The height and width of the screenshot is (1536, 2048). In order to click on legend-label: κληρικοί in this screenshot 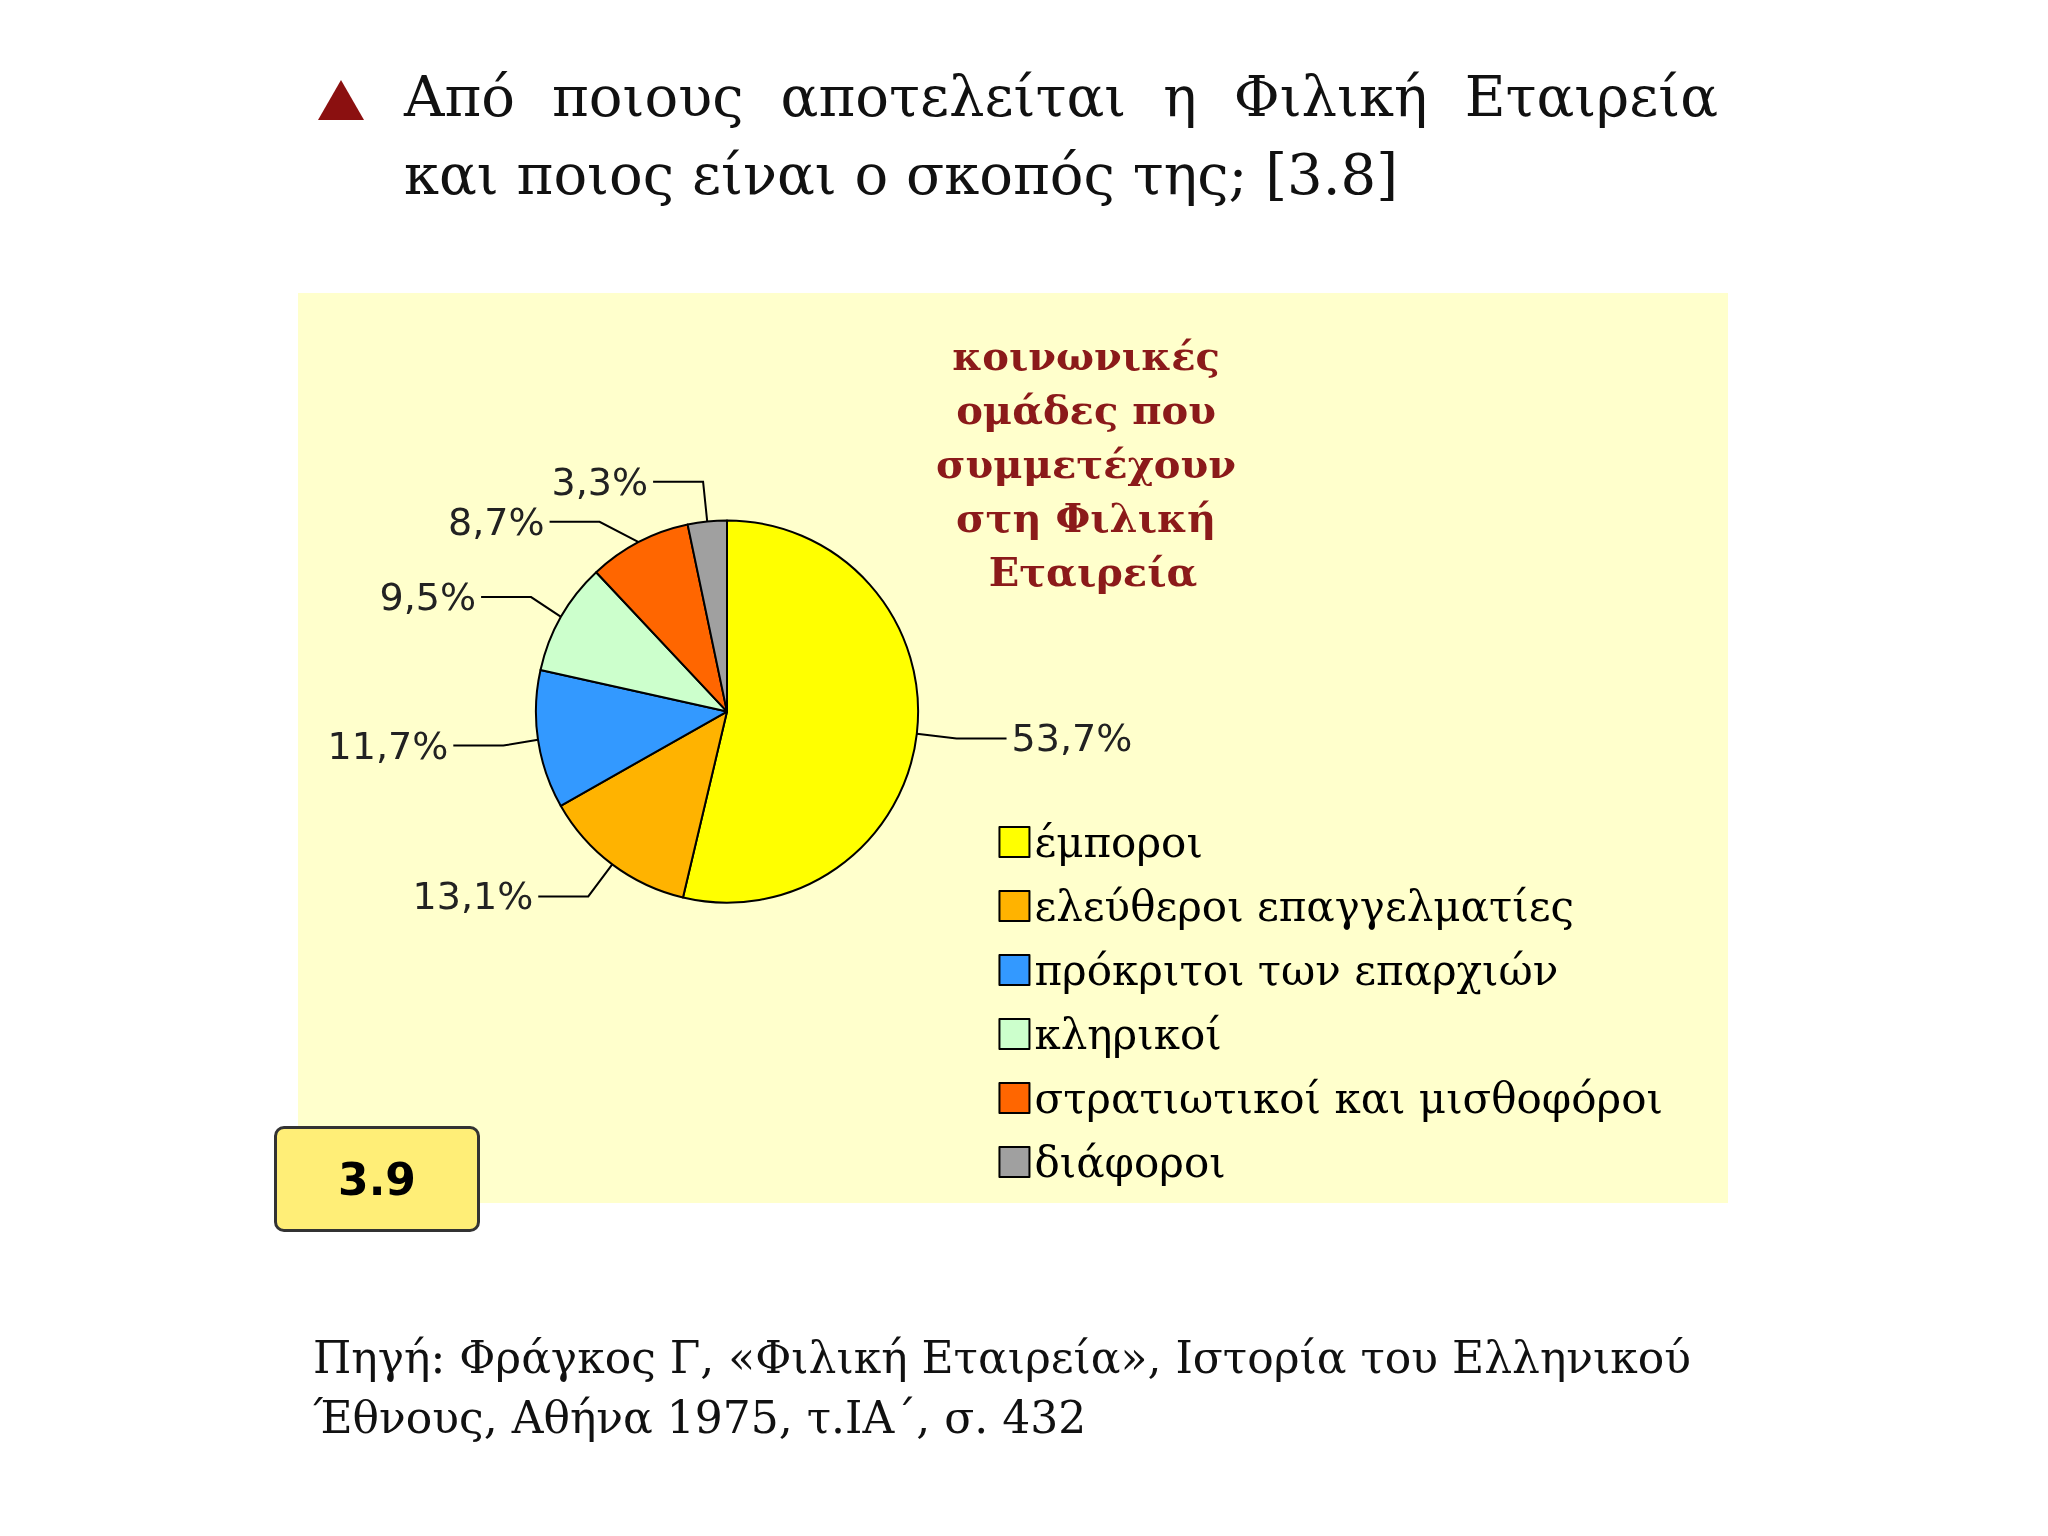, I will do `click(1128, 1034)`.